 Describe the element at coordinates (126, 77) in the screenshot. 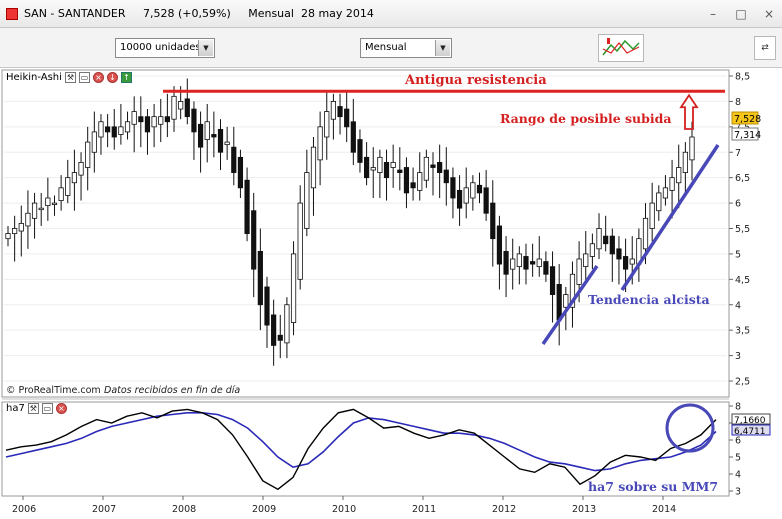

I see `move-up-icon: ↑` at that location.